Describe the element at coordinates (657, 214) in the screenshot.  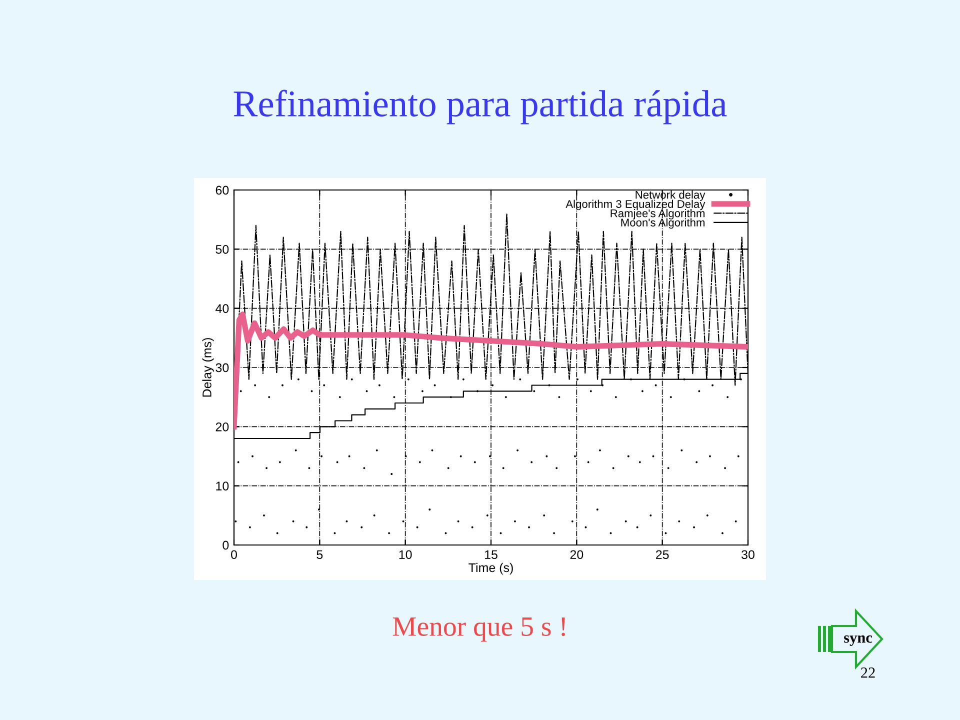
I see `legend-label: Ramjee's Algorithm` at that location.